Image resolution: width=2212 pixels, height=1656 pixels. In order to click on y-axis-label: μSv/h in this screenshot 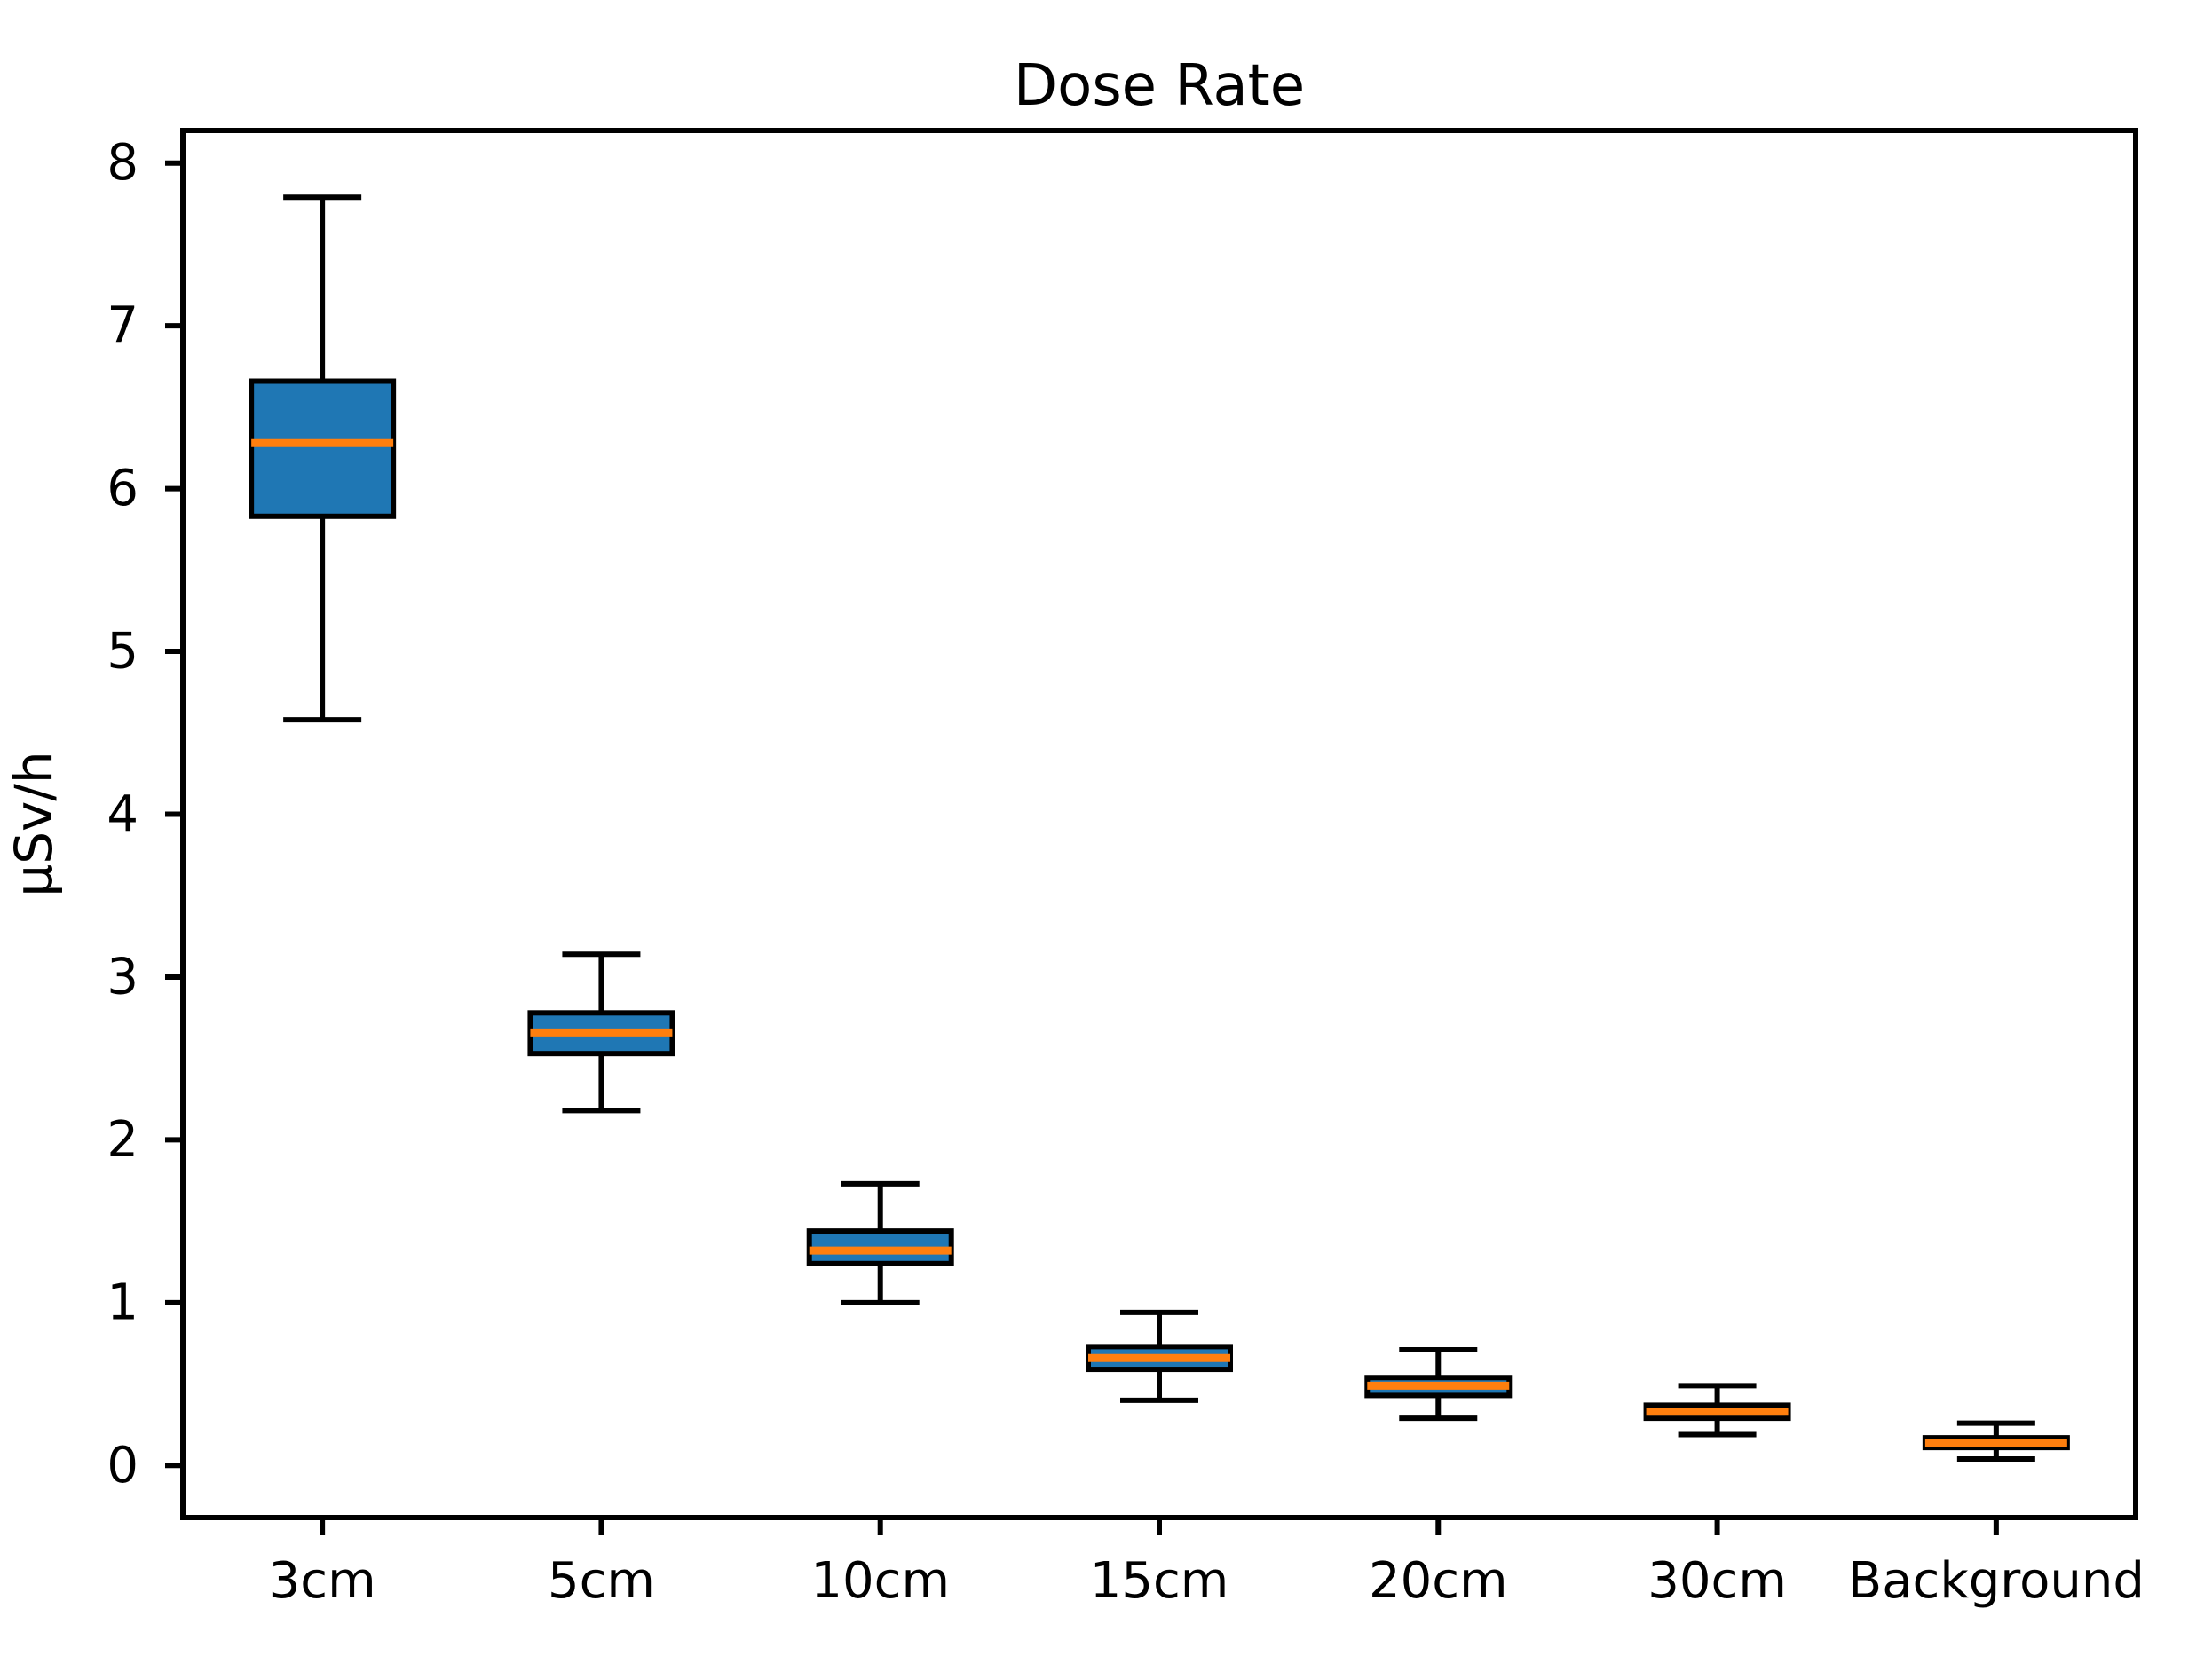, I will do `click(34, 823)`.